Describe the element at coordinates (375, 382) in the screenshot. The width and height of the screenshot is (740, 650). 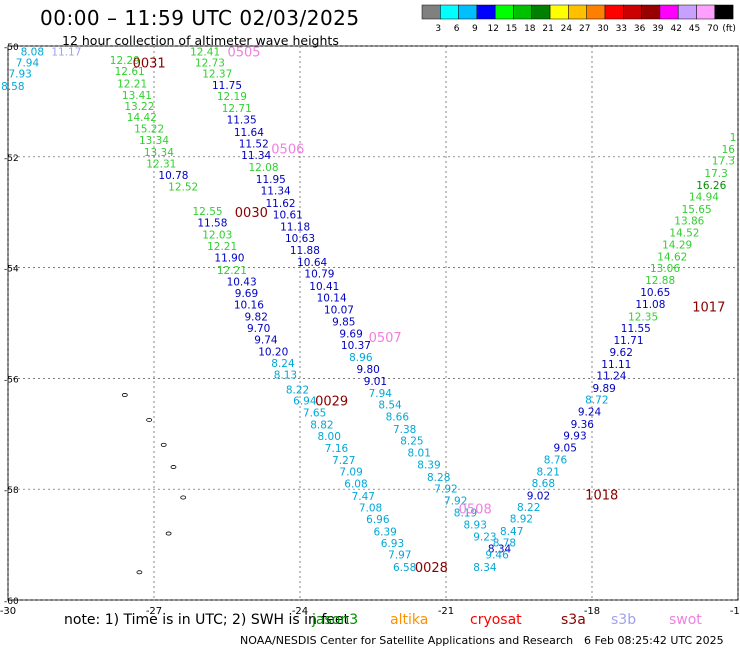
I see `wave-height-value: 9.01` at that location.